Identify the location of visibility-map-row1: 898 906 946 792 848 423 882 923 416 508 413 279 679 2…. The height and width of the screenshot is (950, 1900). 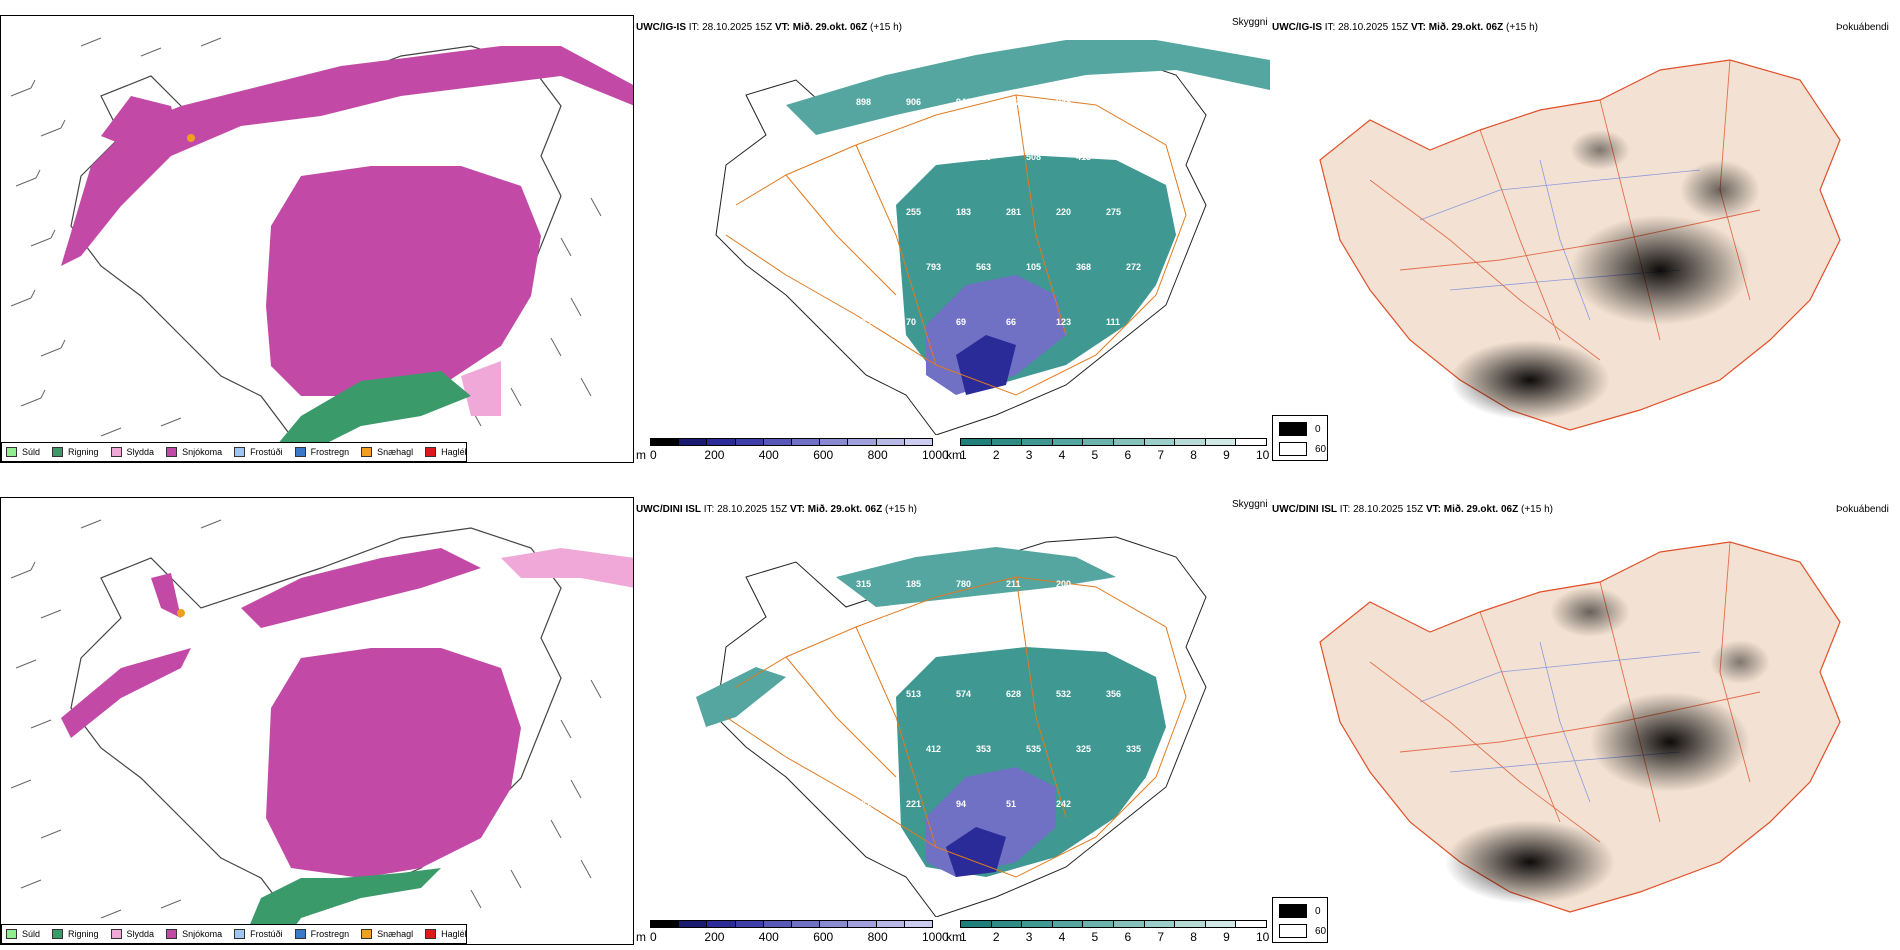
(953, 235).